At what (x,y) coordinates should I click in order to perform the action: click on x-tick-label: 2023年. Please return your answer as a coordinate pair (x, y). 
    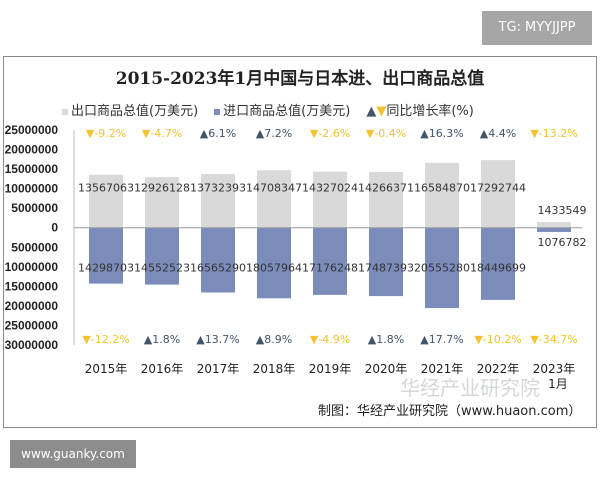
    Looking at the image, I should click on (554, 369).